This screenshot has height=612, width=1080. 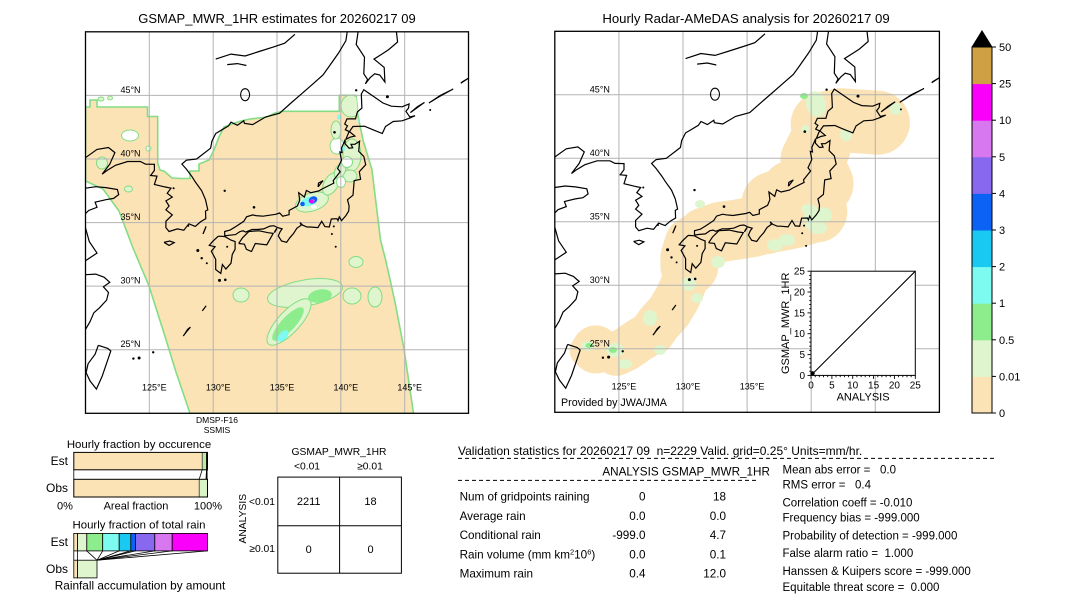 What do you see at coordinates (870, 536) in the screenshot?
I see `svg-text:Probability of detection = -99: Probability of detection = -999.000` at bounding box center [870, 536].